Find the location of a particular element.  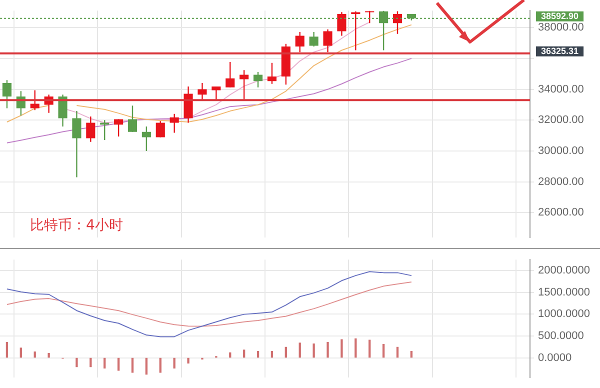

y-tick-label: 500.0000 is located at coordinates (561, 336).